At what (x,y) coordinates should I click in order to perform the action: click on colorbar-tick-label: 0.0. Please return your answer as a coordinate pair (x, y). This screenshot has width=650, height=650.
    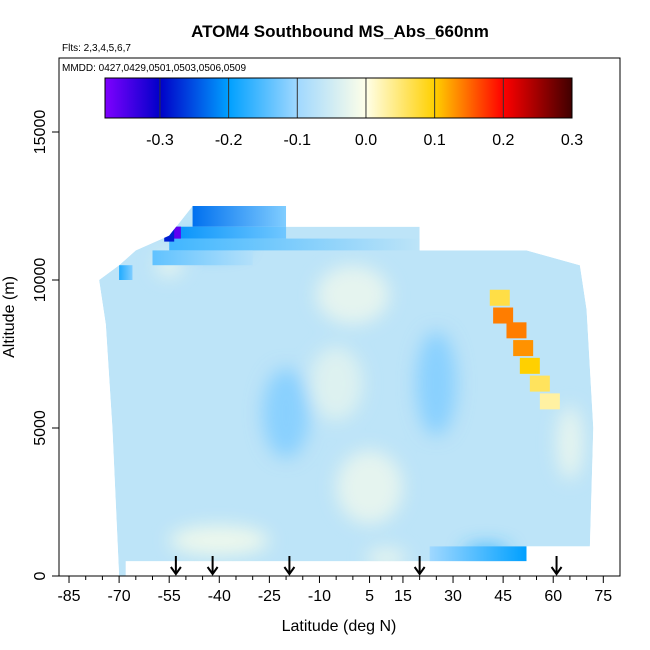
    Looking at the image, I should click on (366, 140).